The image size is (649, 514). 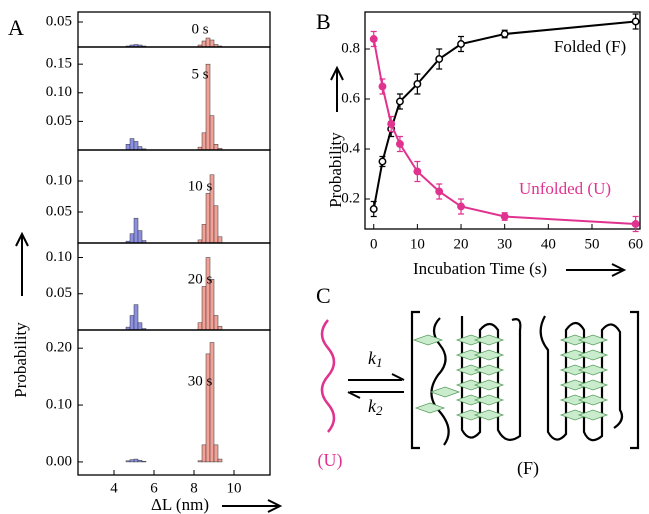 I want to click on panel-label: A, so click(x=16, y=27).